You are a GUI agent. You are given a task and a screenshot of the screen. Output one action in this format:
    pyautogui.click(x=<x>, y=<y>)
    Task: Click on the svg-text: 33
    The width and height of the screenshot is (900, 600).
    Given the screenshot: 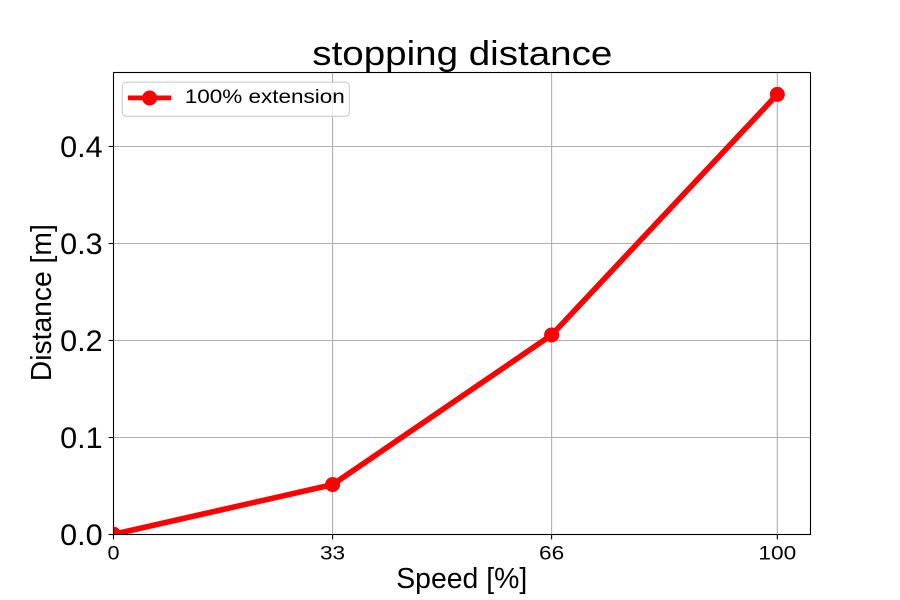 What is the action you would take?
    pyautogui.click(x=332, y=553)
    